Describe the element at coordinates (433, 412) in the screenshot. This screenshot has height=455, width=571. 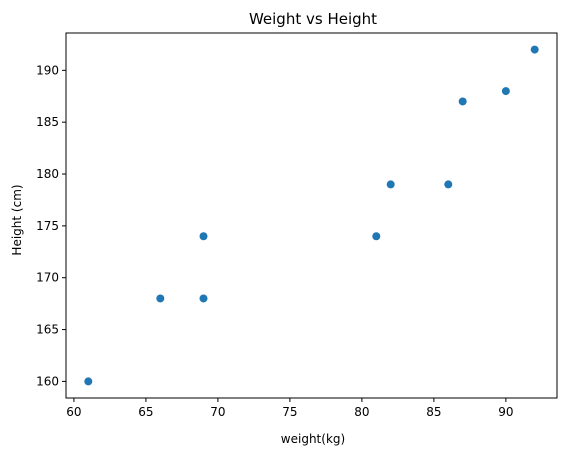
I see `x-tick-label: 85` at that location.